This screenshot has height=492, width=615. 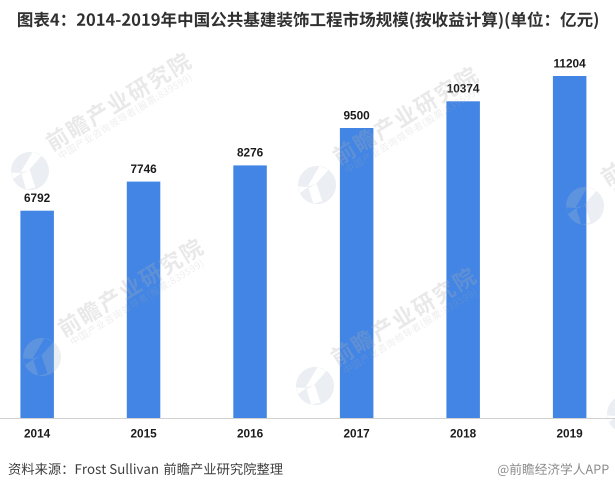 What do you see at coordinates (356, 115) in the screenshot?
I see `svg-text: 9500` at bounding box center [356, 115].